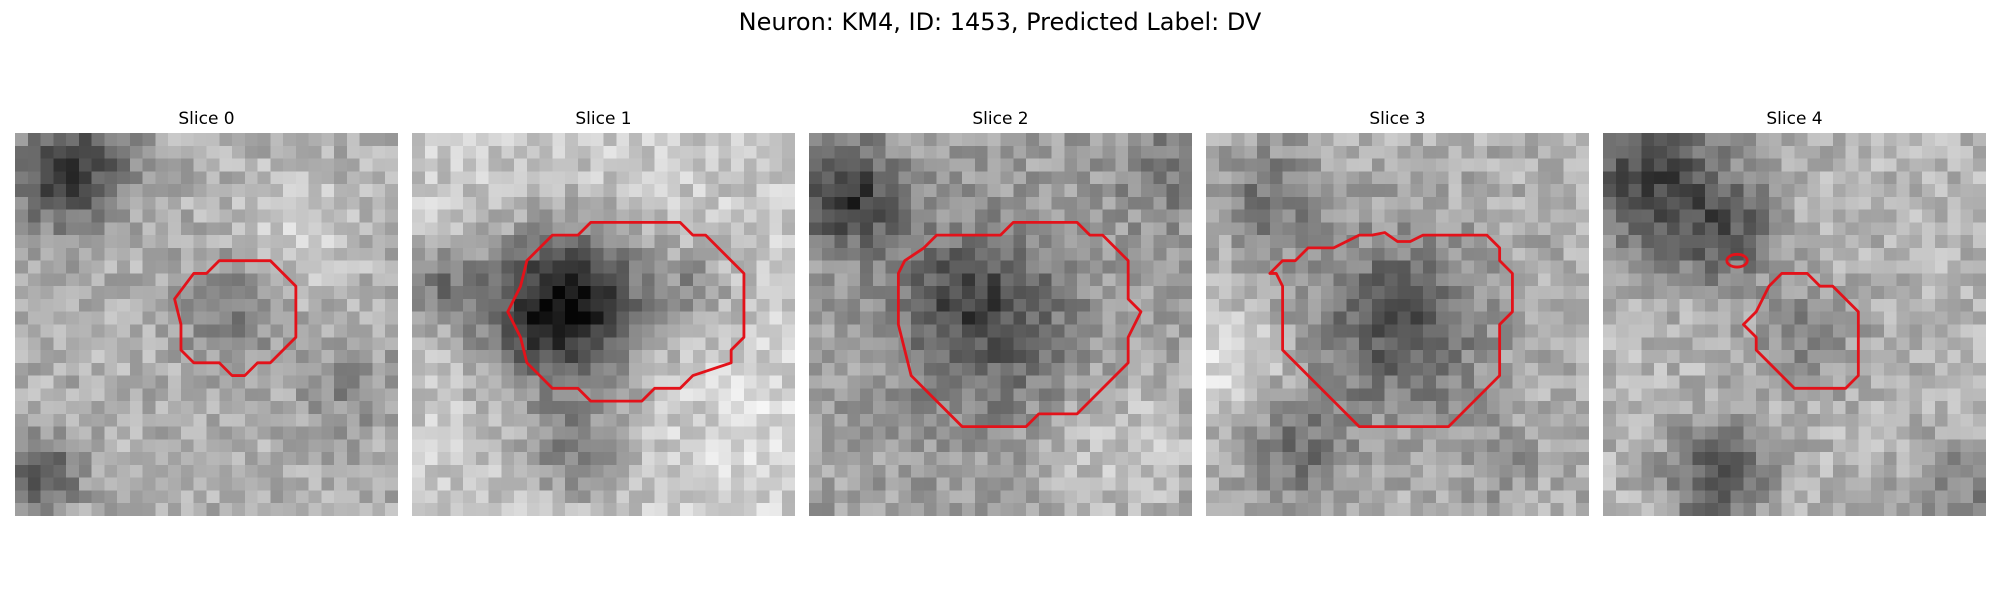 The width and height of the screenshot is (2000, 600). Describe the element at coordinates (206, 119) in the screenshot. I see `slice-title-0: Slice 0` at that location.